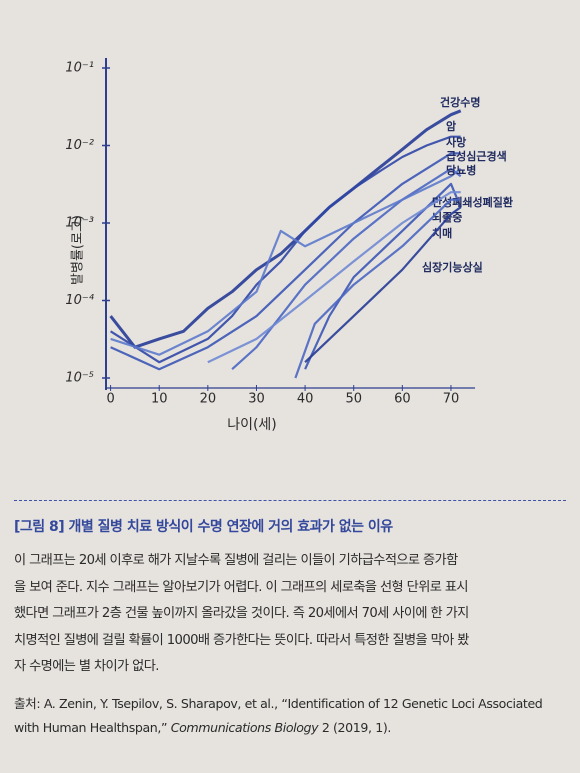 The width and height of the screenshot is (580, 773). I want to click on x-tick-label: 50, so click(353, 399).